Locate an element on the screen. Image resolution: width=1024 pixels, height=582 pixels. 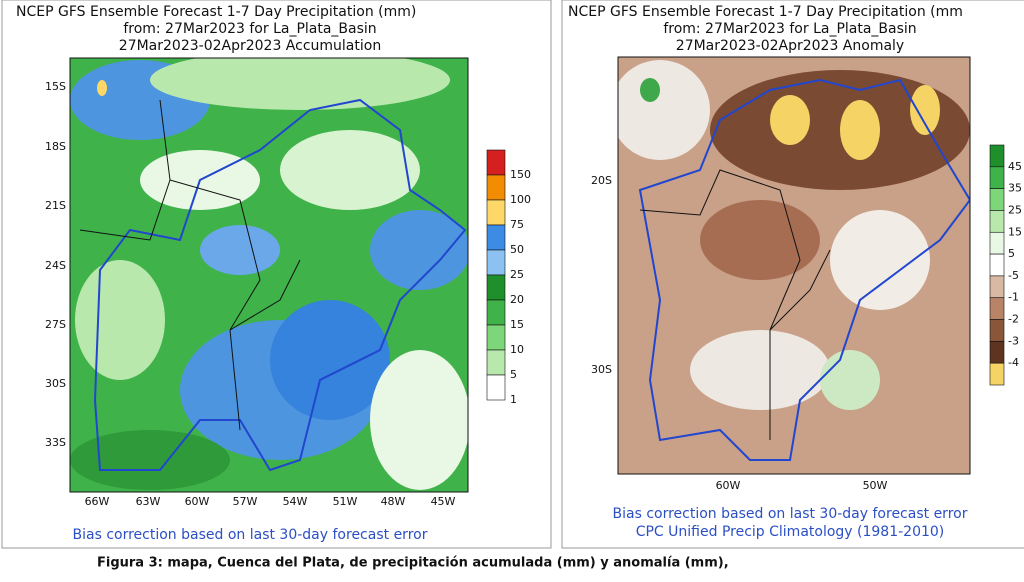
longitude-label: 57W is located at coordinates (245, 501).